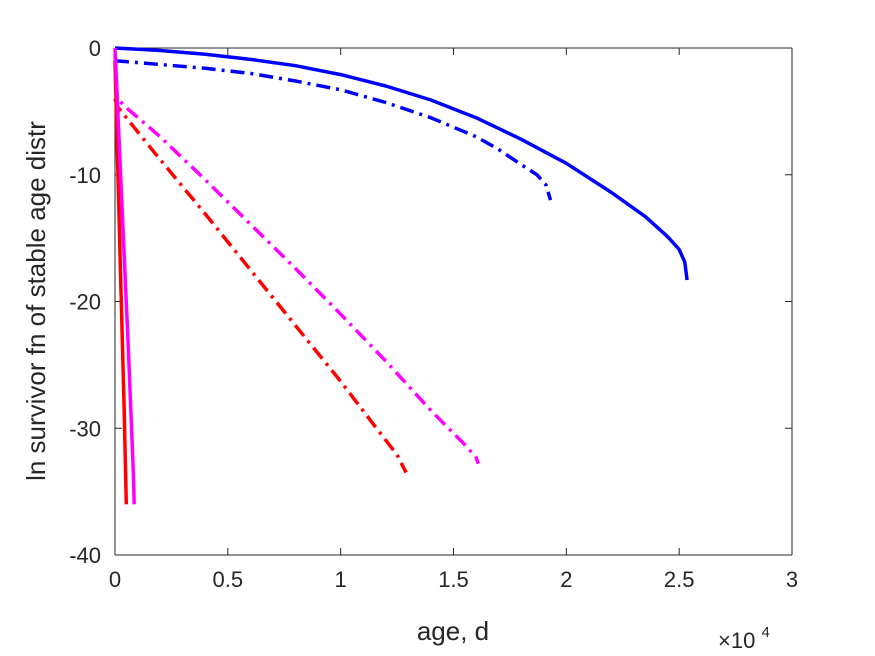  What do you see at coordinates (341, 579) in the screenshot?
I see `x-tick-label: 1` at bounding box center [341, 579].